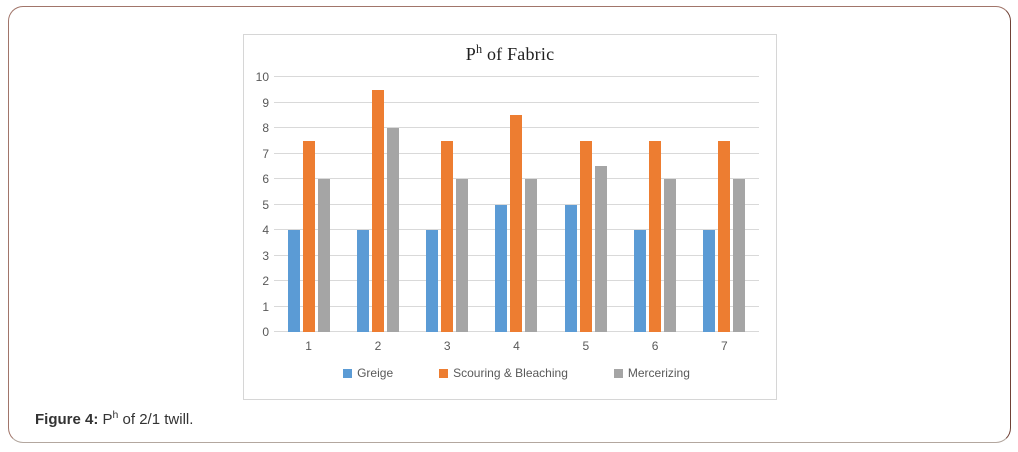  I want to click on caption-label: Figure 4:, so click(67, 419).